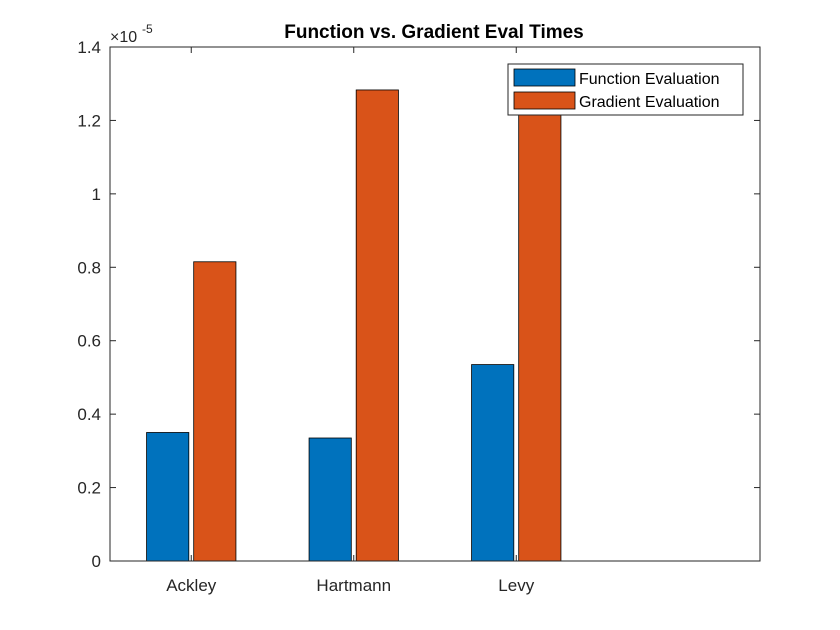  I want to click on y-axis-exponent: ×10 -5, so click(131, 34).